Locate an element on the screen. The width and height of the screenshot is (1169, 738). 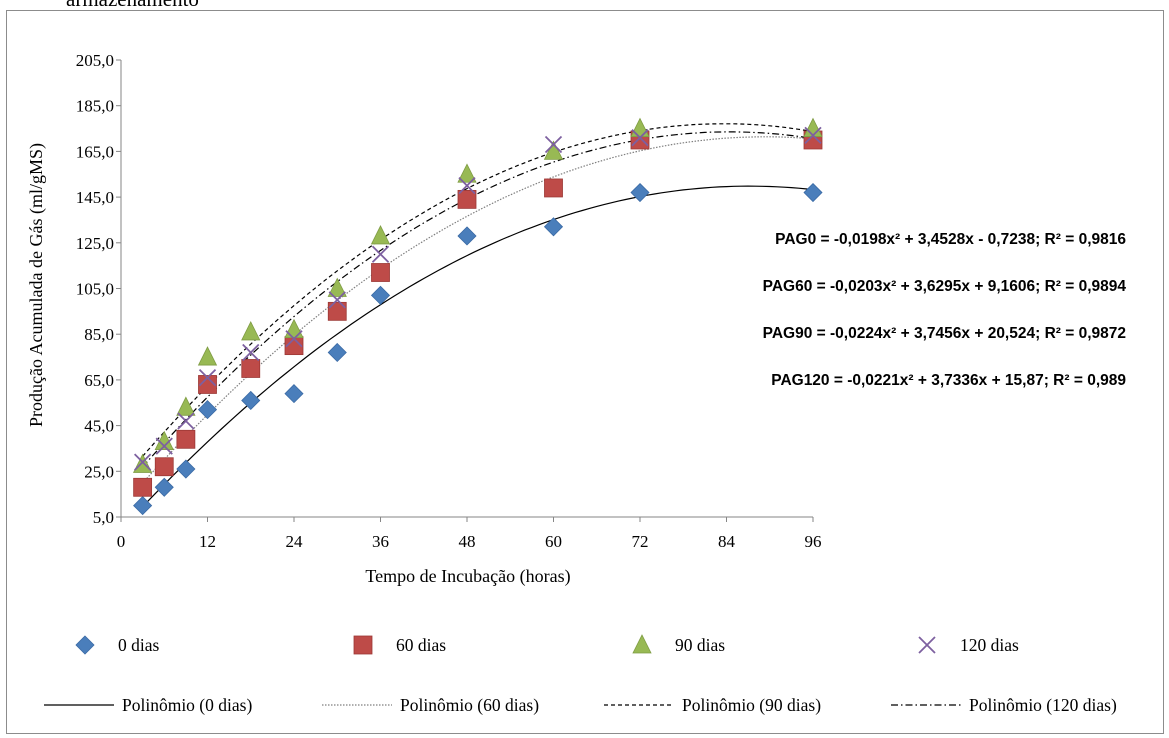
y-tick-label: 145,0 is located at coordinates (95, 197).